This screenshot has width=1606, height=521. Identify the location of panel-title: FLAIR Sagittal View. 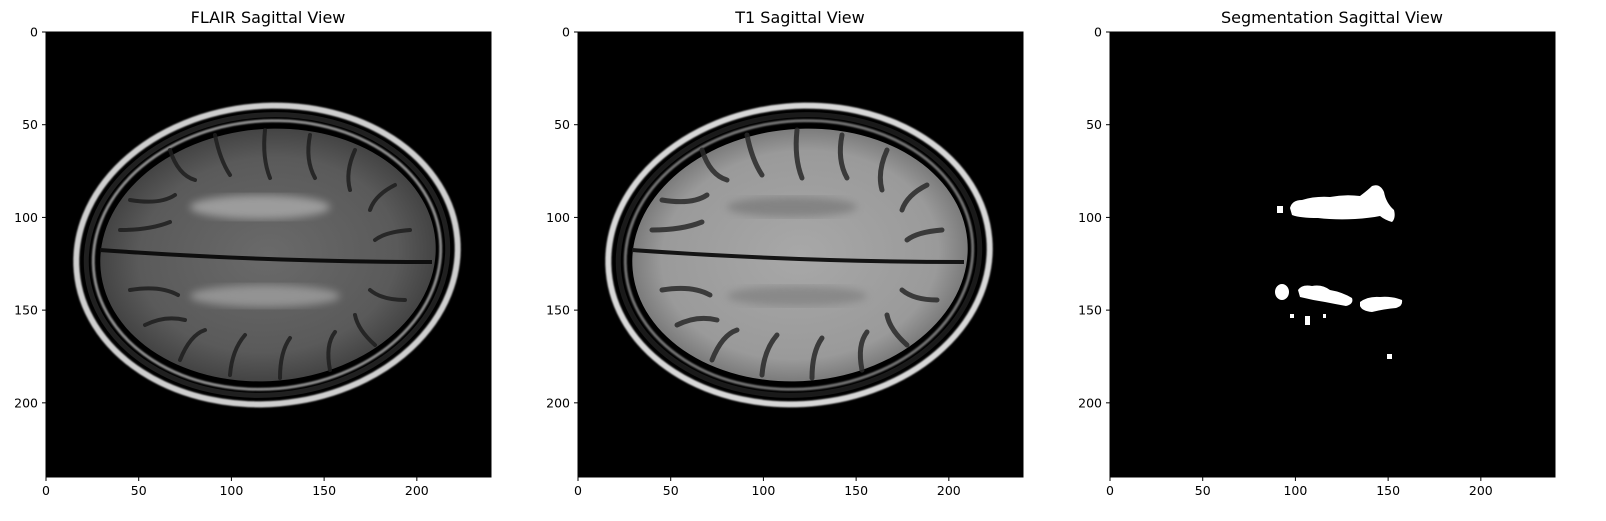
(268, 17).